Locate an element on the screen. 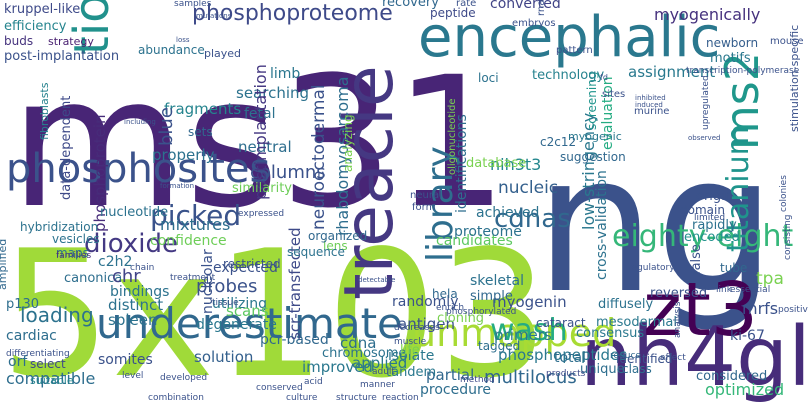  word-peptide: peptide is located at coordinates (453, 13).